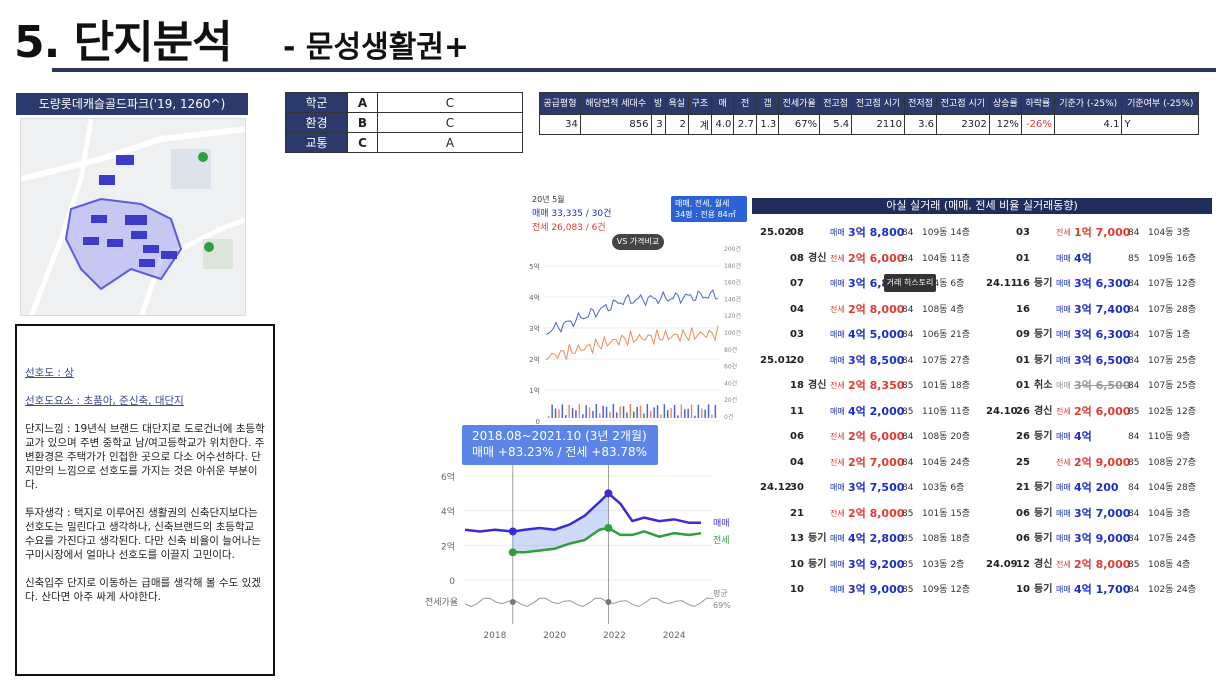 The image size is (1216, 684). Describe the element at coordinates (316, 102) in the screenshot. I see `grade-label: 학군` at that location.